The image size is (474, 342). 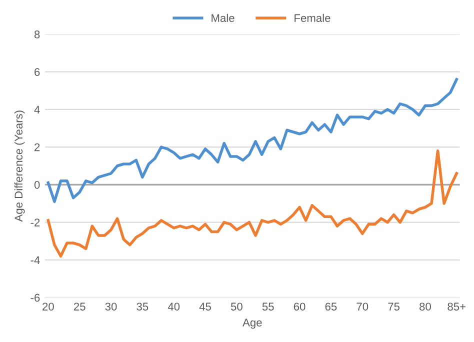 What do you see at coordinates (457, 306) in the screenshot?
I see `x-tick-label: 85+` at bounding box center [457, 306].